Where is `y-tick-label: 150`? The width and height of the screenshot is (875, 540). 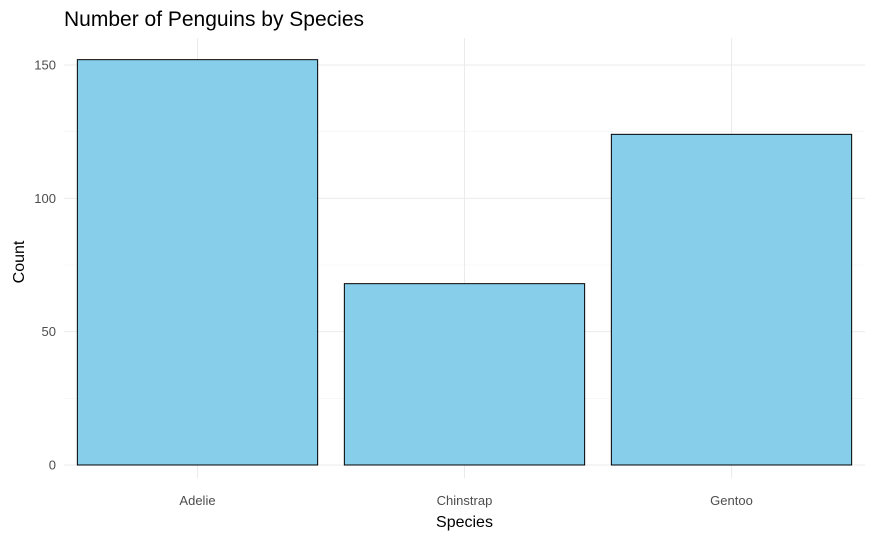 y-tick-label: 150 is located at coordinates (45, 65).